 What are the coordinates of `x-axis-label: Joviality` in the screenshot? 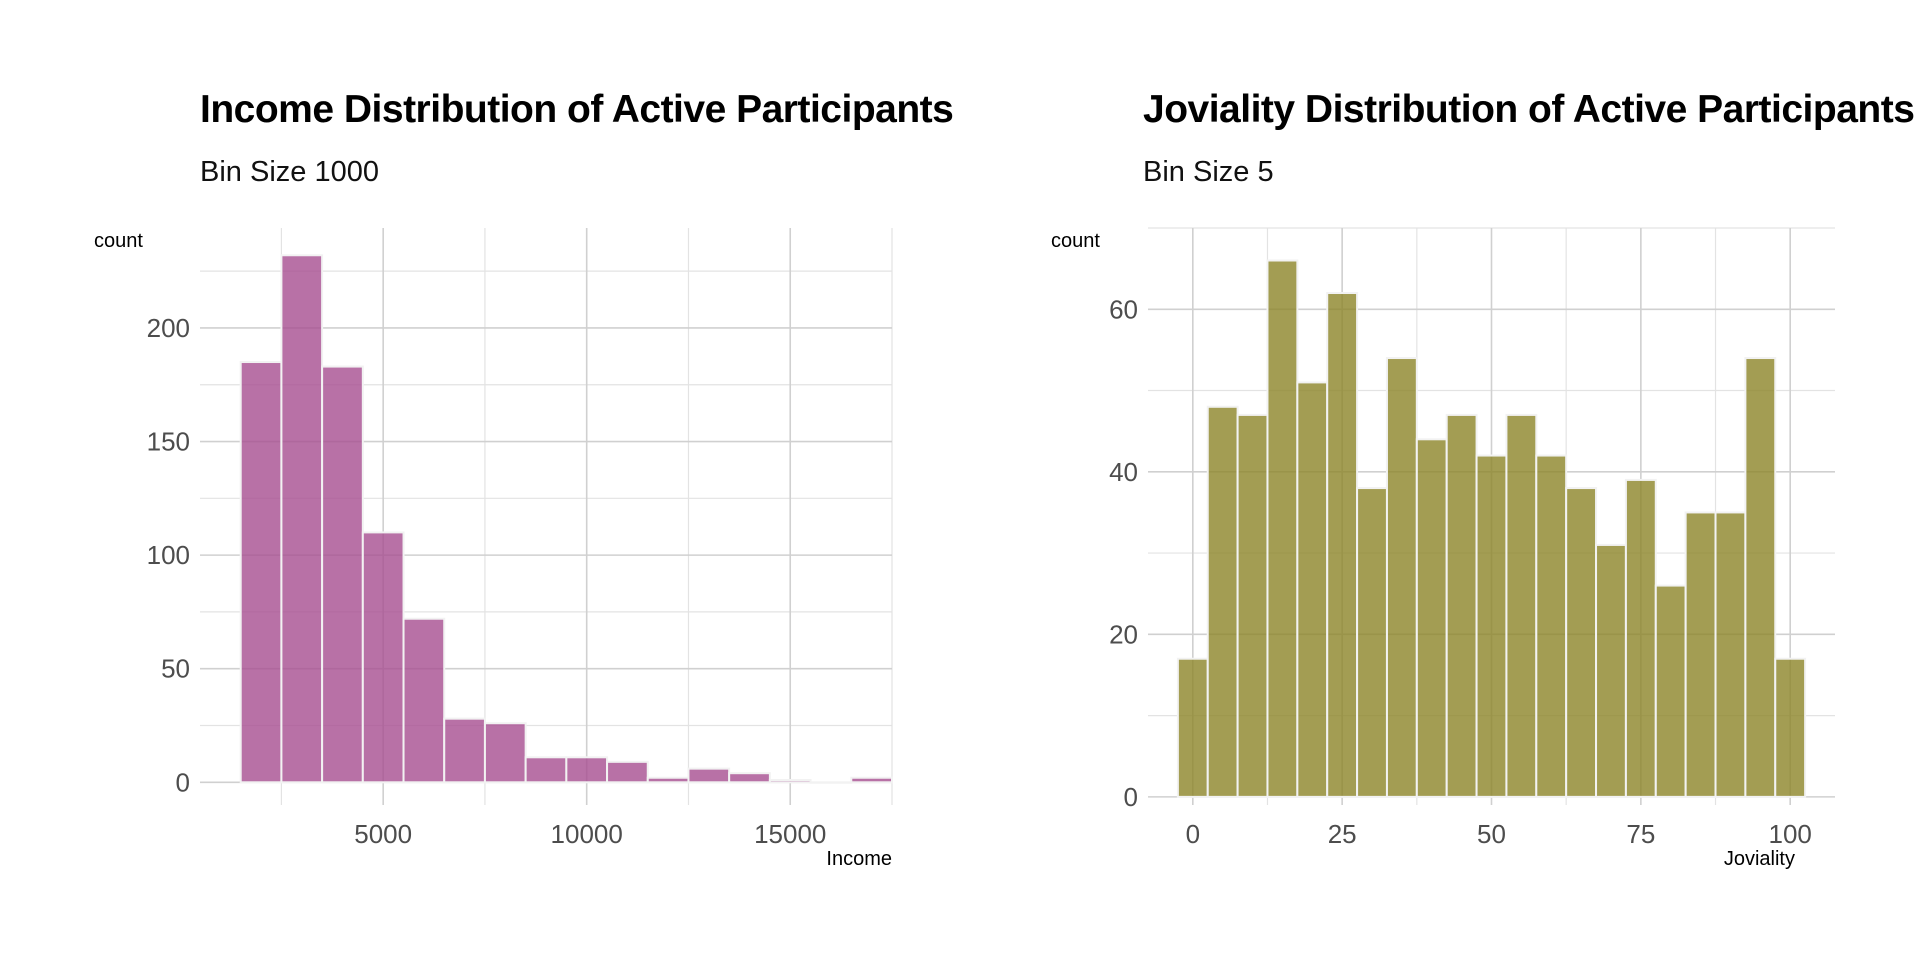 It's located at (1759, 859).